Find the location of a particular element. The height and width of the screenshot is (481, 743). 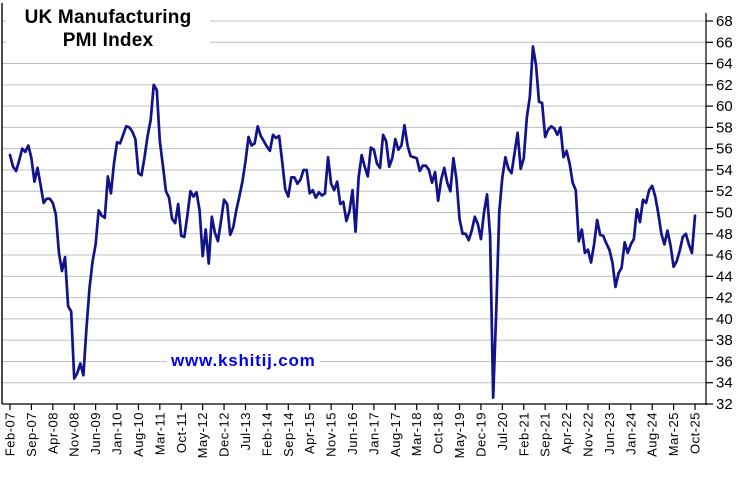

x-tick-label: Feb-21 is located at coordinates (523, 434).